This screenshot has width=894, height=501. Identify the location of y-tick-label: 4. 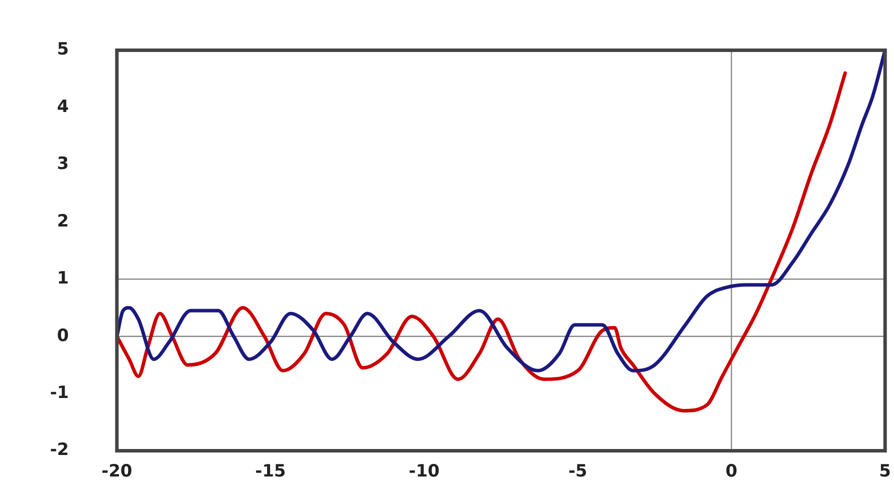
(63, 106).